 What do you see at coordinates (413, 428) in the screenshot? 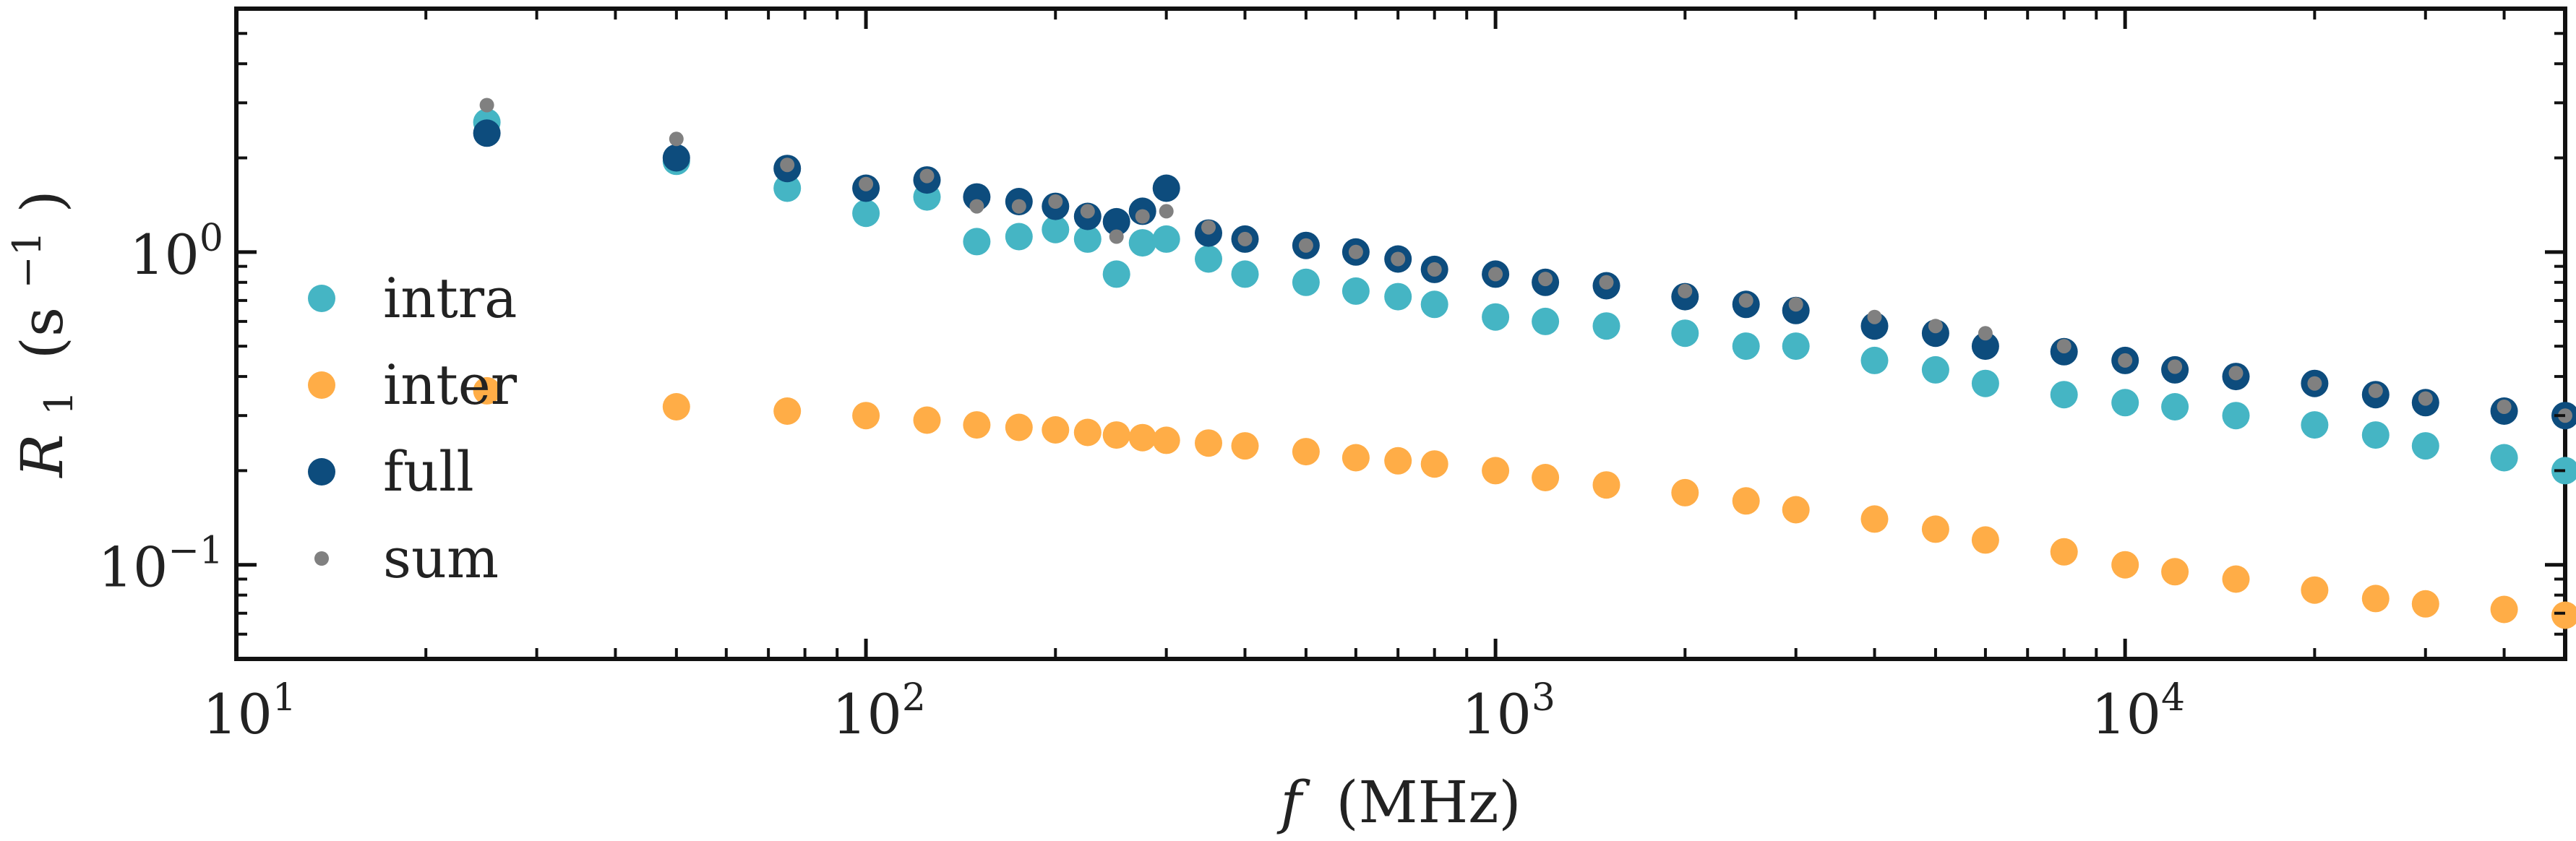
I see `legend: intra inter full sum` at bounding box center [413, 428].